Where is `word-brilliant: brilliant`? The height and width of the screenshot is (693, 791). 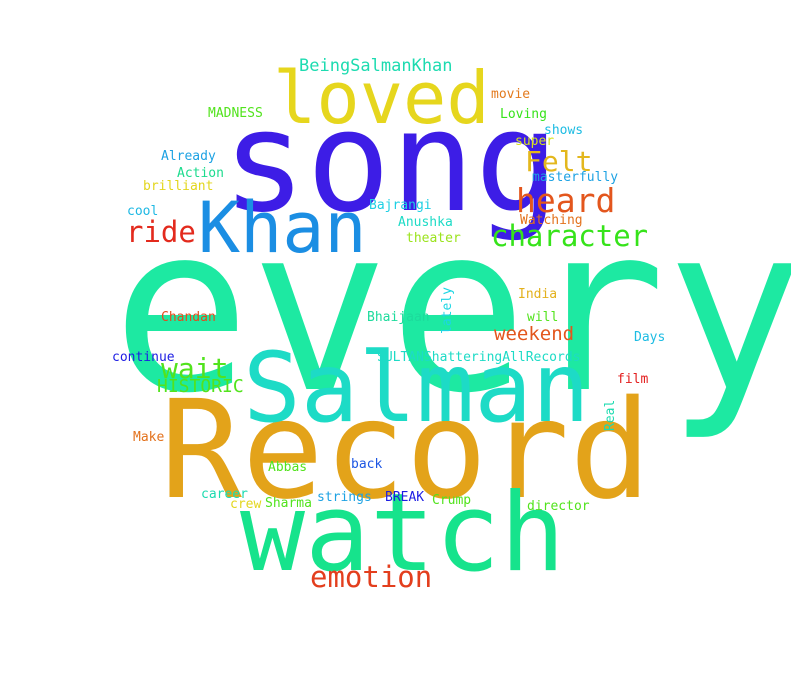
word-brilliant: brilliant is located at coordinates (178, 186).